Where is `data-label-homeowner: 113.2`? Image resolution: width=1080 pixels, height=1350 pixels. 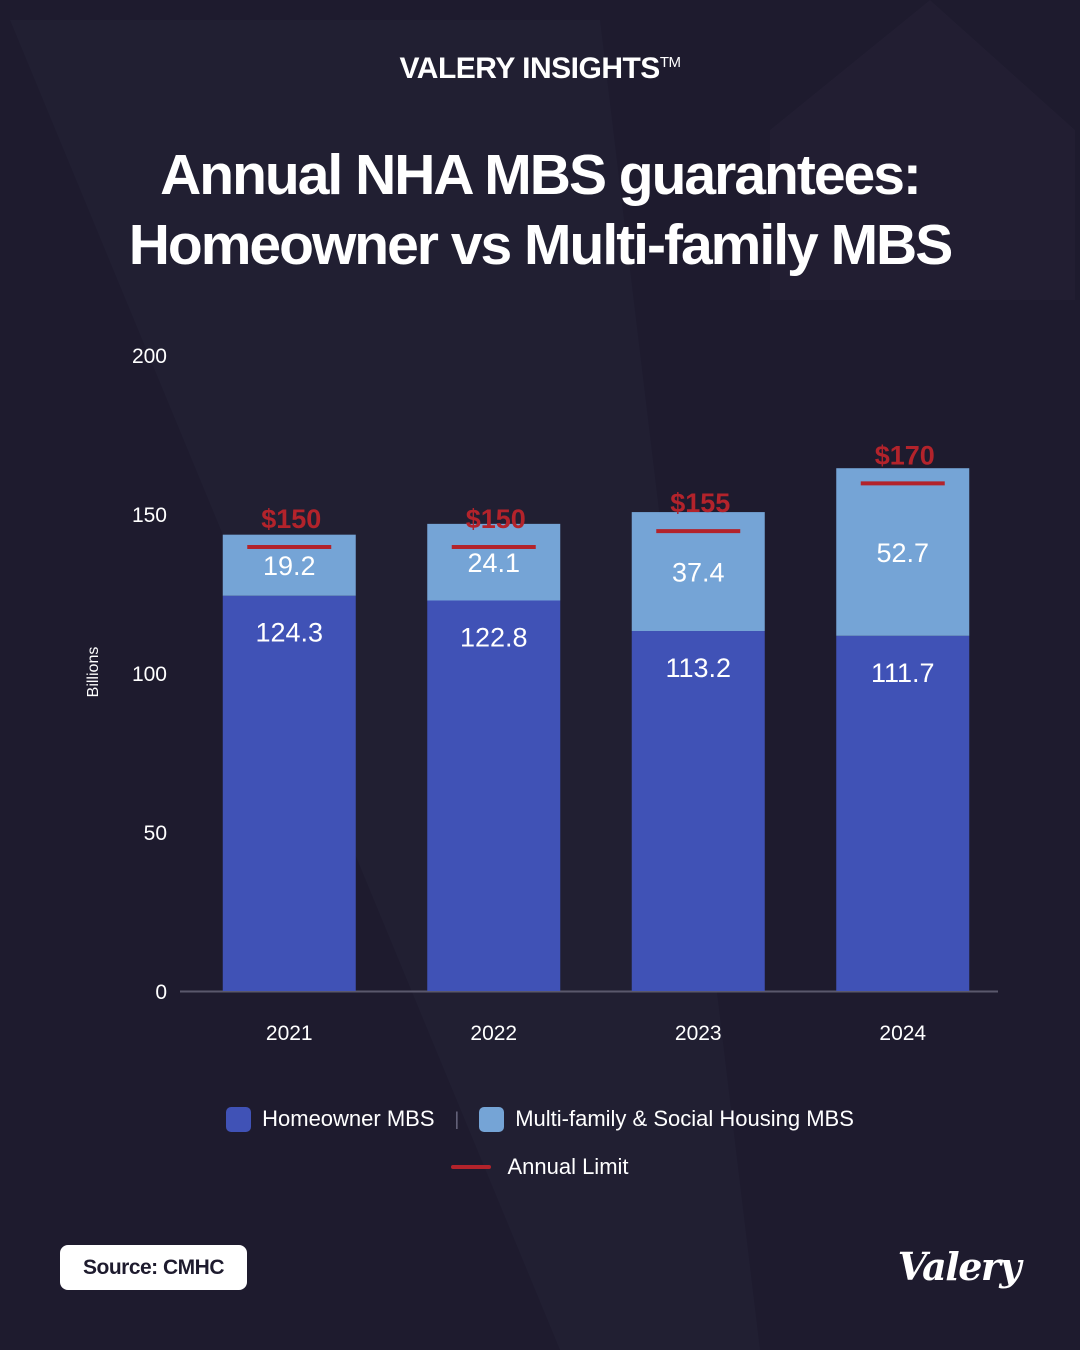
data-label-homeowner: 113.2 is located at coordinates (698, 668).